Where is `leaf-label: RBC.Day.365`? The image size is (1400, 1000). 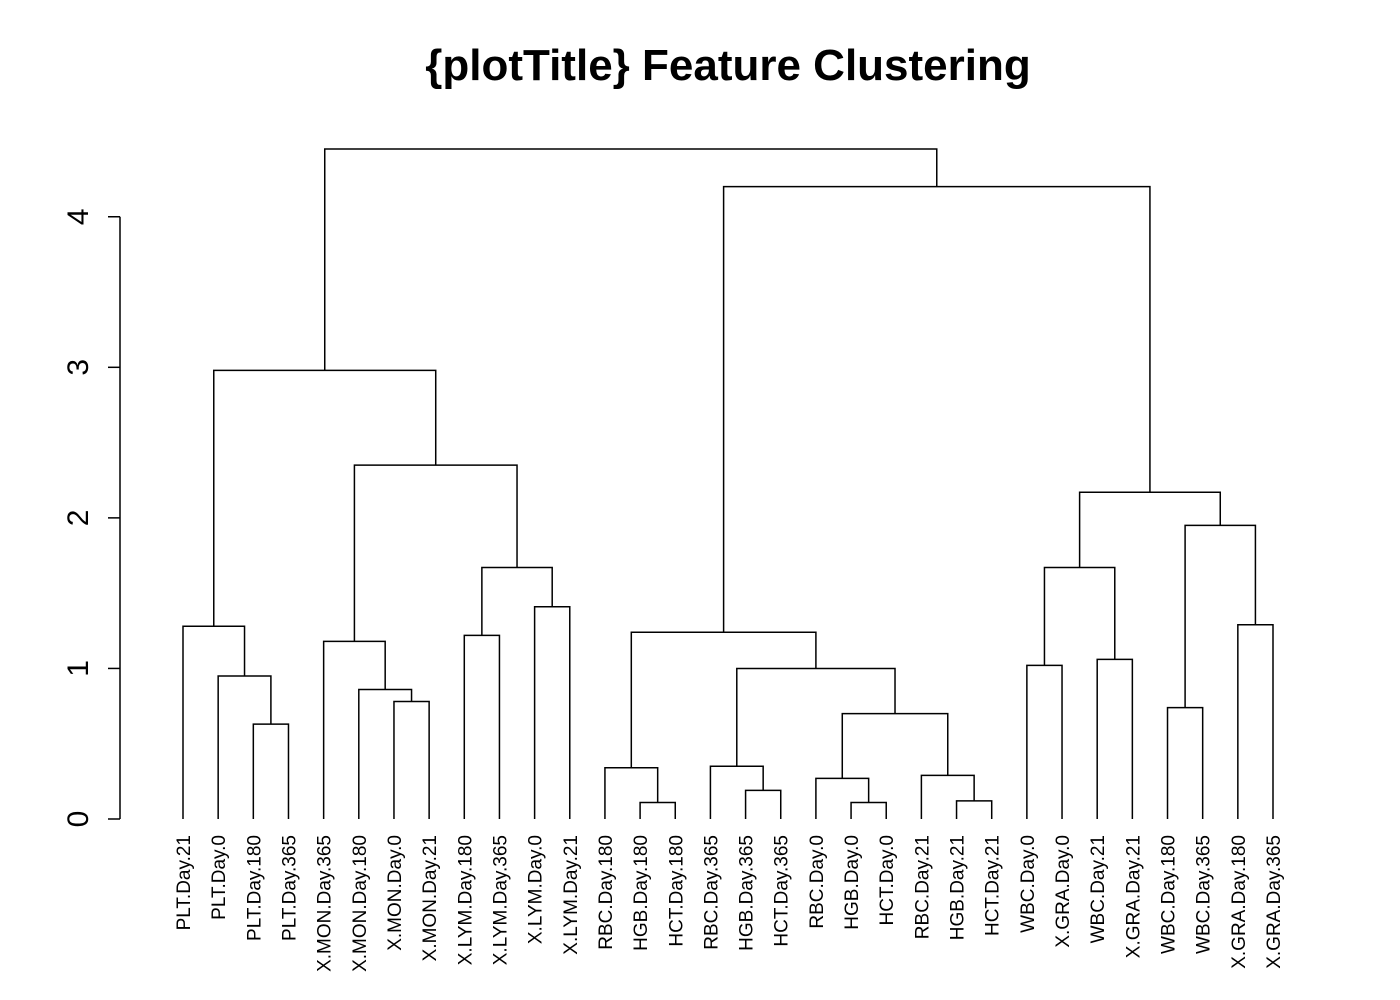 leaf-label: RBC.Day.365 is located at coordinates (711, 892).